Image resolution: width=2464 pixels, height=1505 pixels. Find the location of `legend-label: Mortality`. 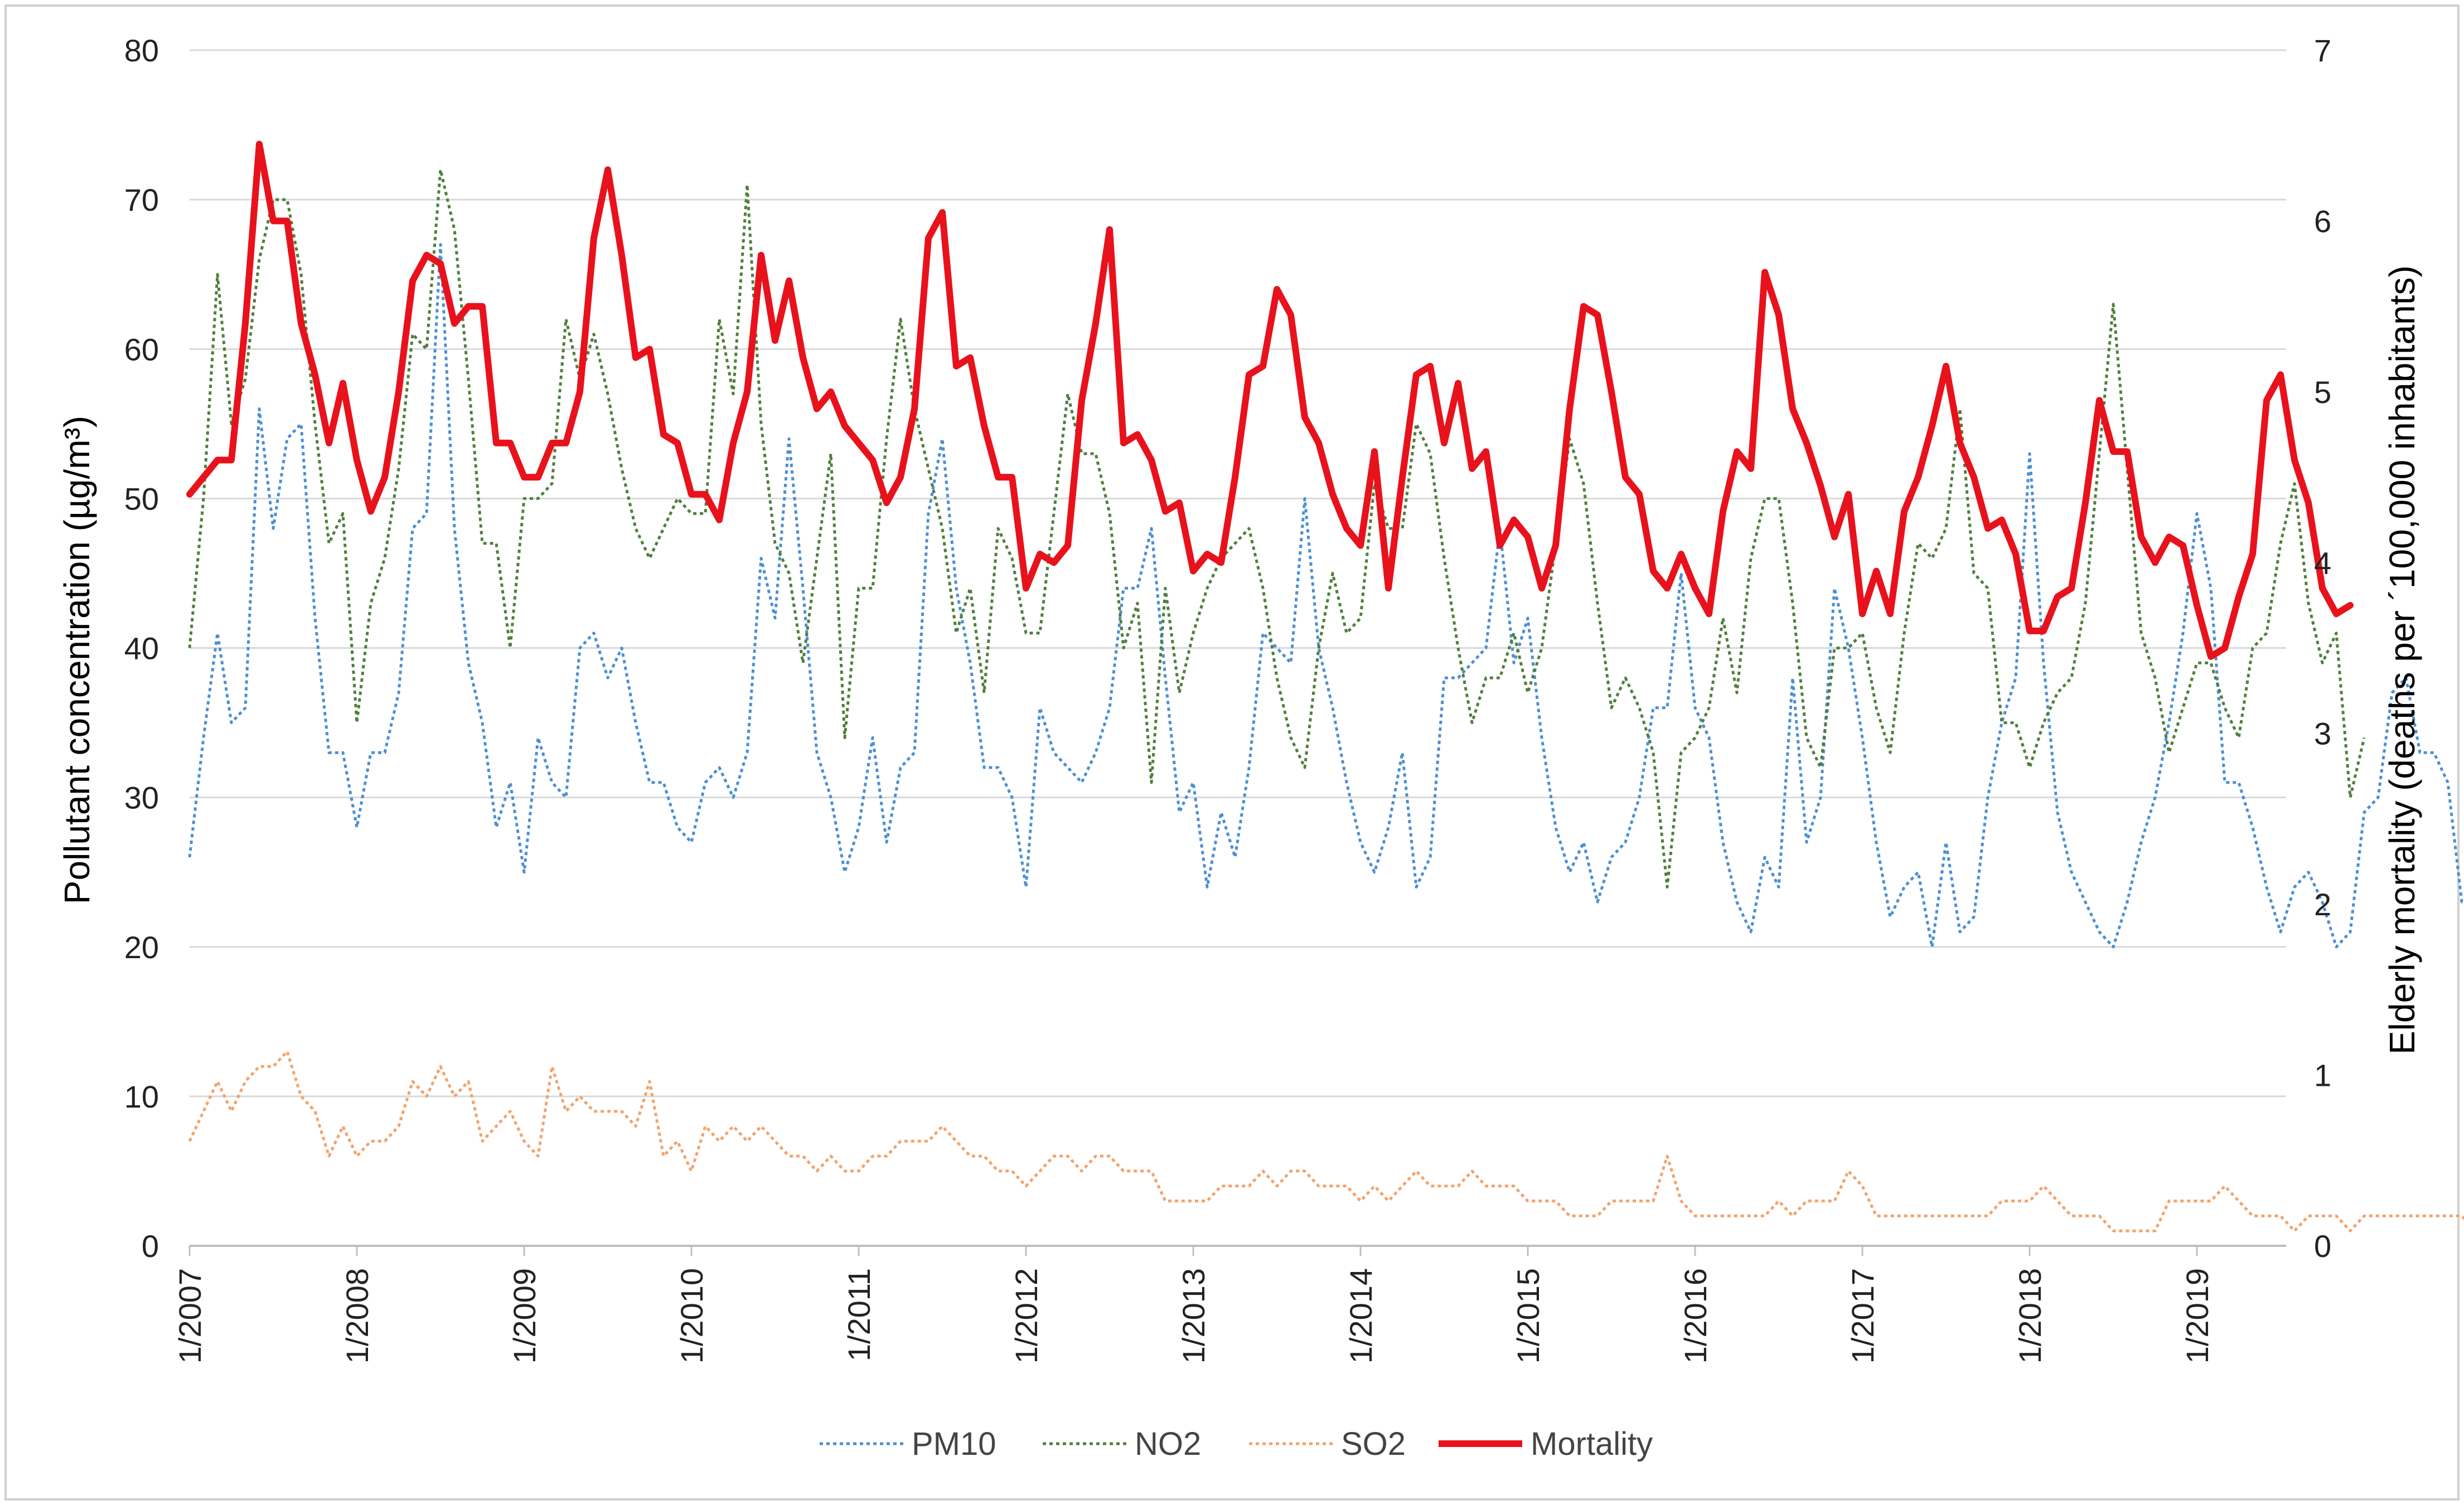

legend-label: Mortality is located at coordinates (1592, 1444).